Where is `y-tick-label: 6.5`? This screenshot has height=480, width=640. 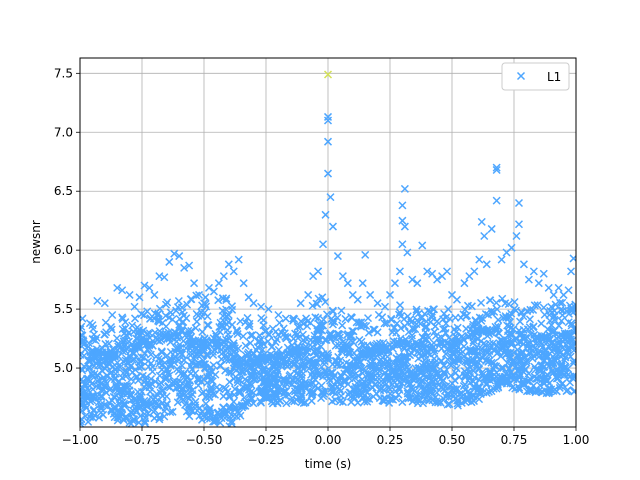
y-tick-label: 6.5 is located at coordinates (63, 191).